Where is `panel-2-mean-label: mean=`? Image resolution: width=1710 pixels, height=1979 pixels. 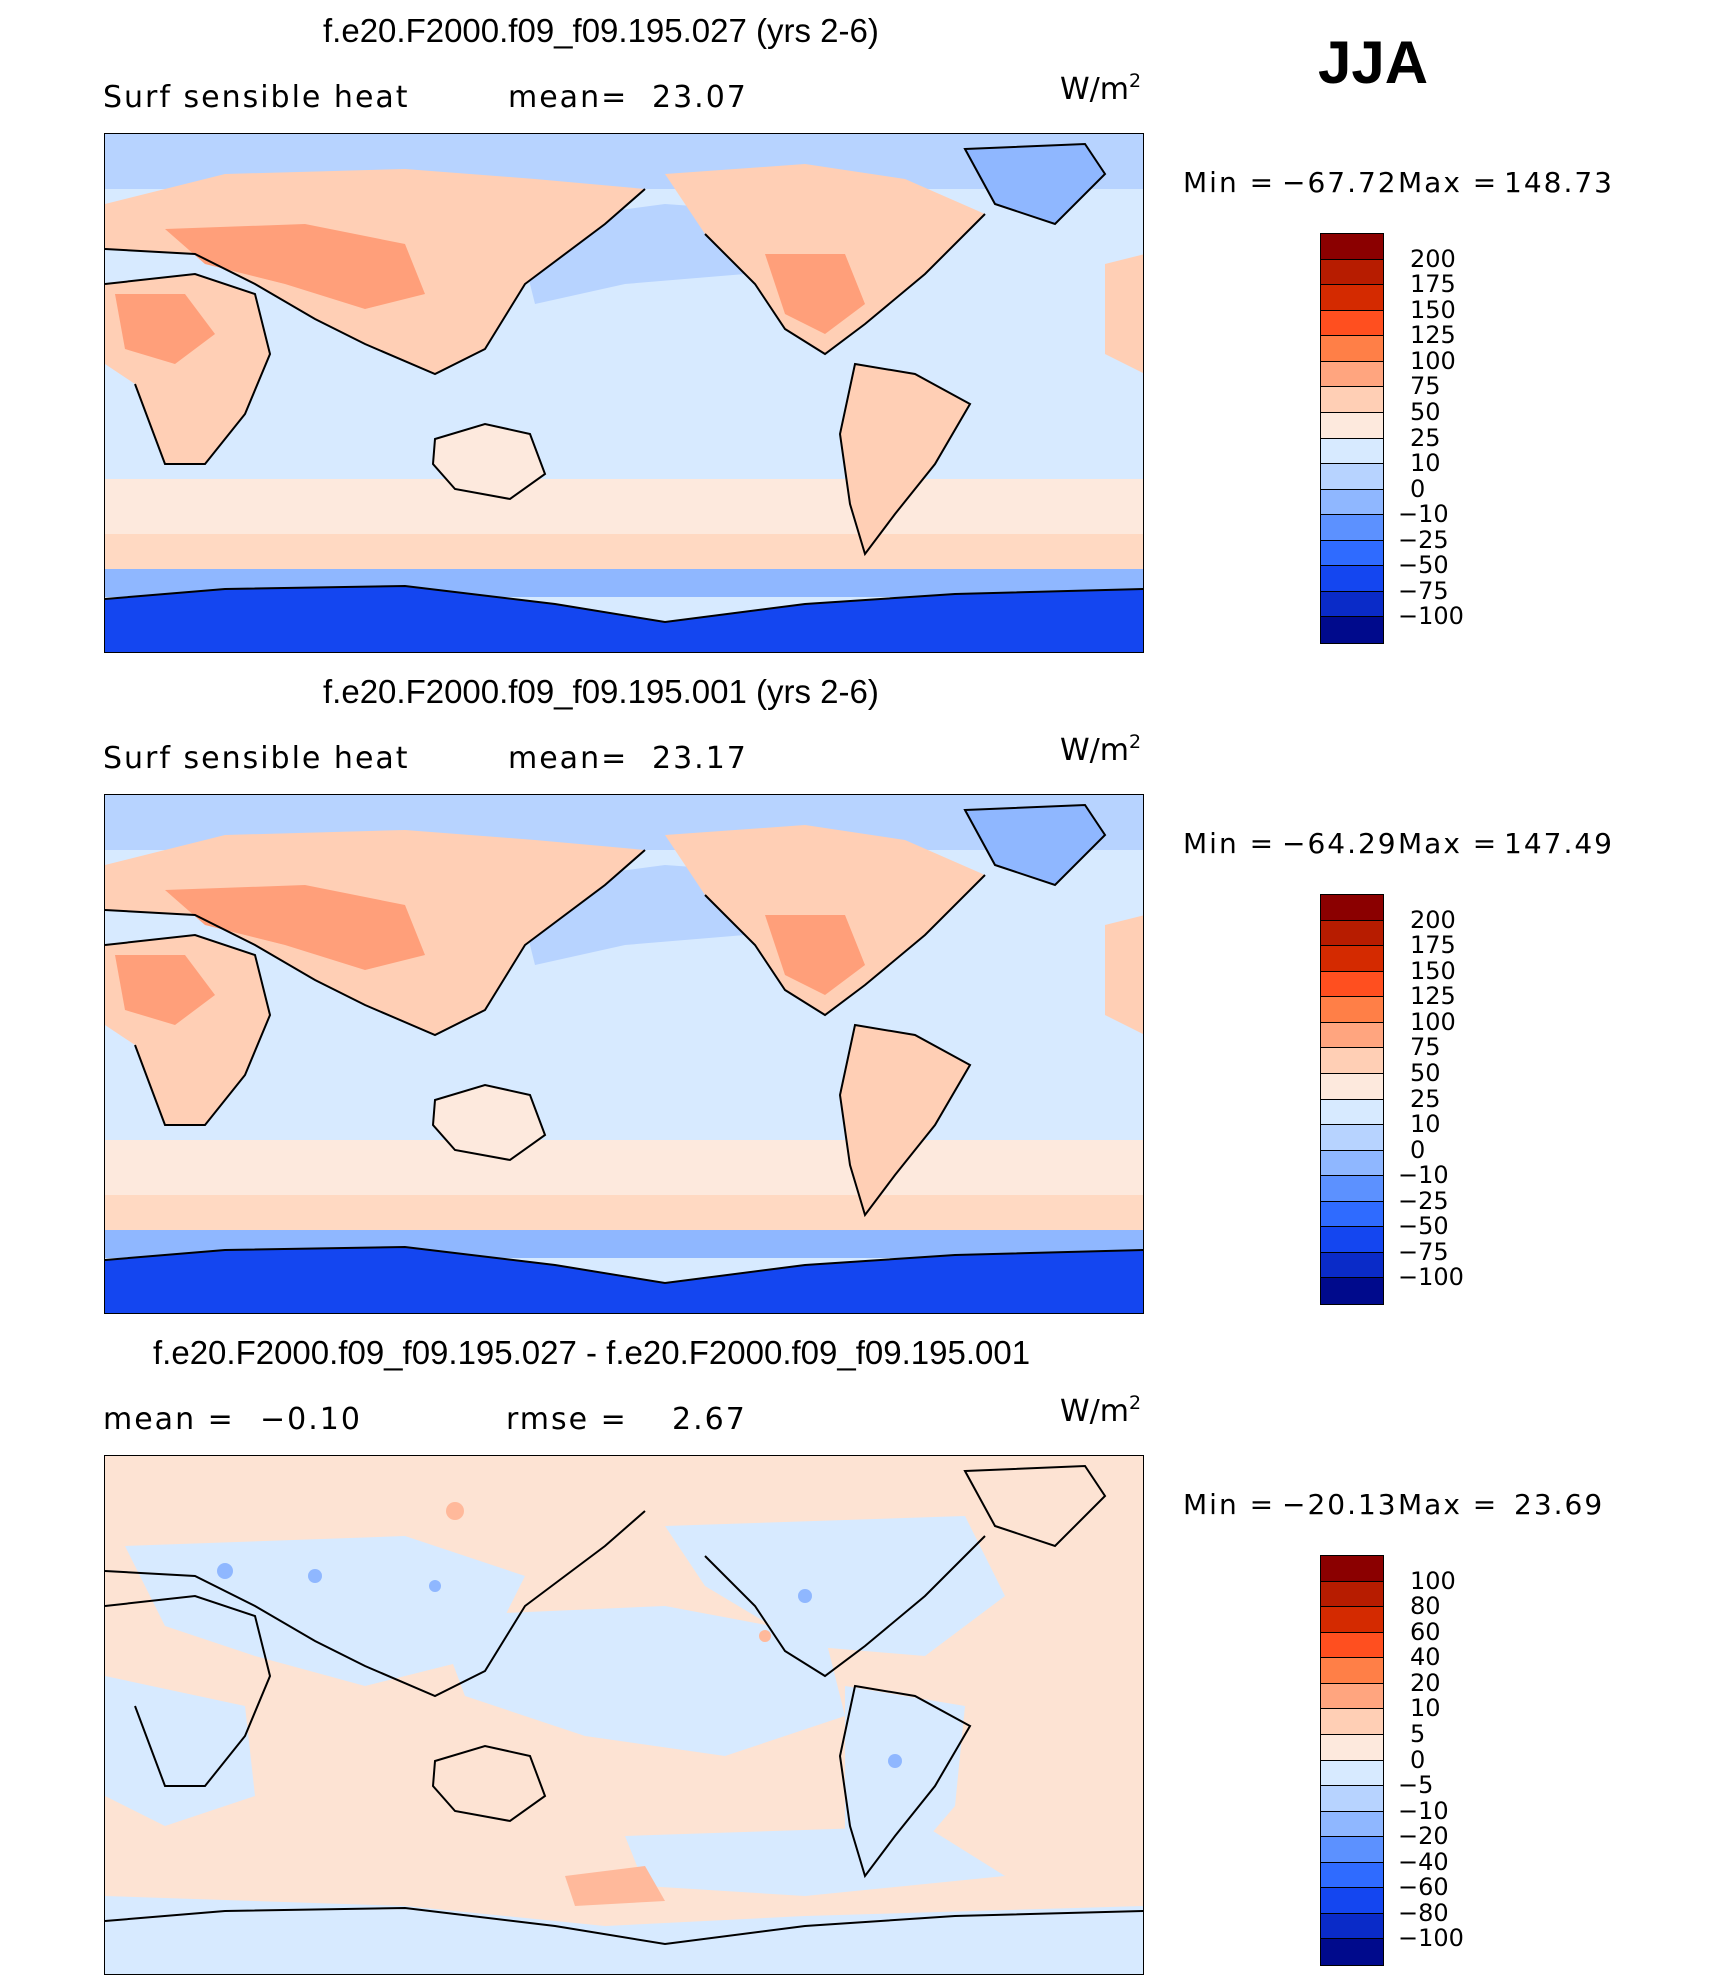
panel-2-mean-label: mean= is located at coordinates (568, 758).